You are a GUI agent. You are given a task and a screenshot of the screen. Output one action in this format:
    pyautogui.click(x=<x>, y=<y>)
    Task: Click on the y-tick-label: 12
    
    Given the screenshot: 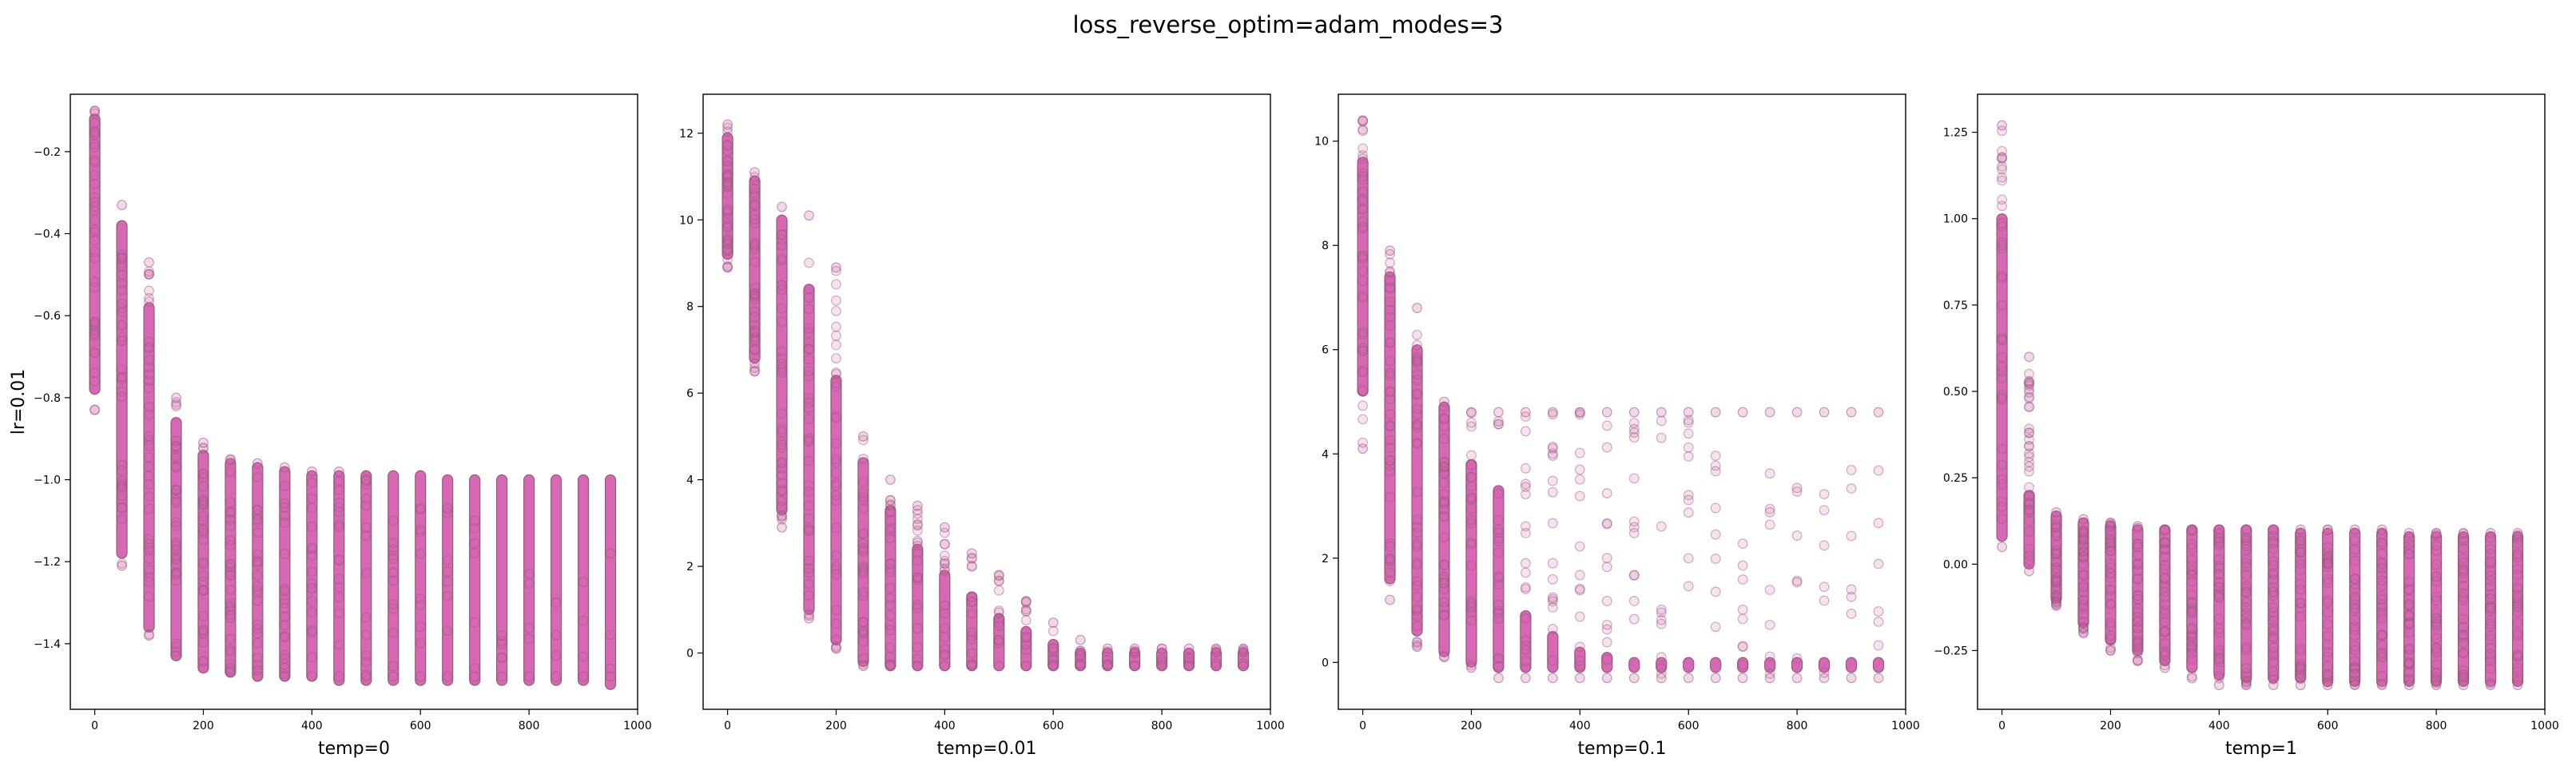 What is the action you would take?
    pyautogui.click(x=686, y=134)
    